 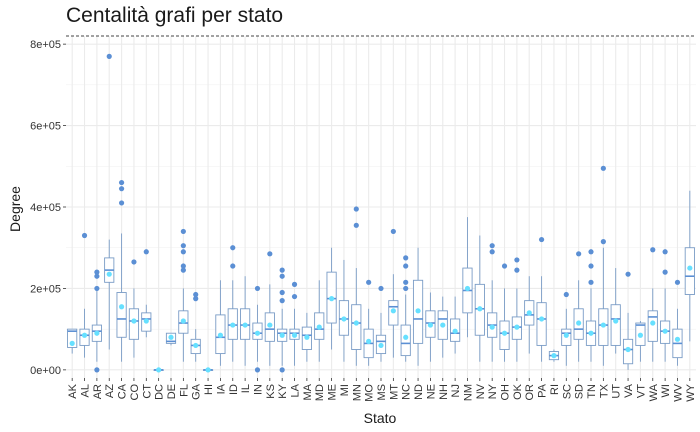 What do you see at coordinates (592, 391) in the screenshot?
I see `x-tick-label: TN` at bounding box center [592, 391].